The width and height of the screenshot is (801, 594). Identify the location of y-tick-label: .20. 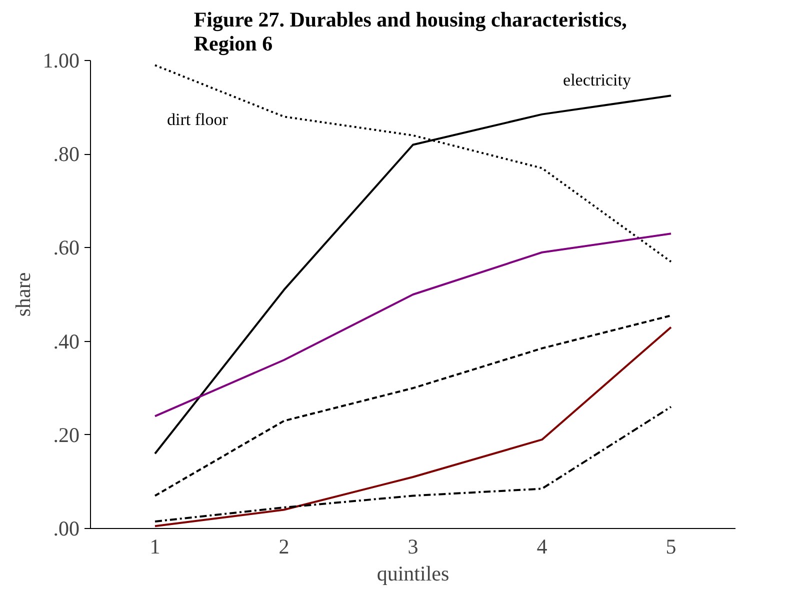
(66, 434).